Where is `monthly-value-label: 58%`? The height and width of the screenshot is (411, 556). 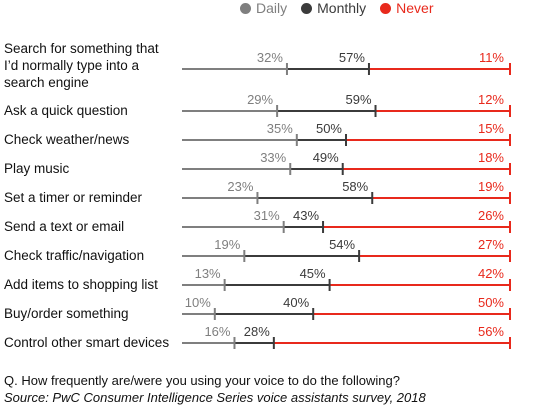
monthly-value-label: 58% is located at coordinates (355, 186).